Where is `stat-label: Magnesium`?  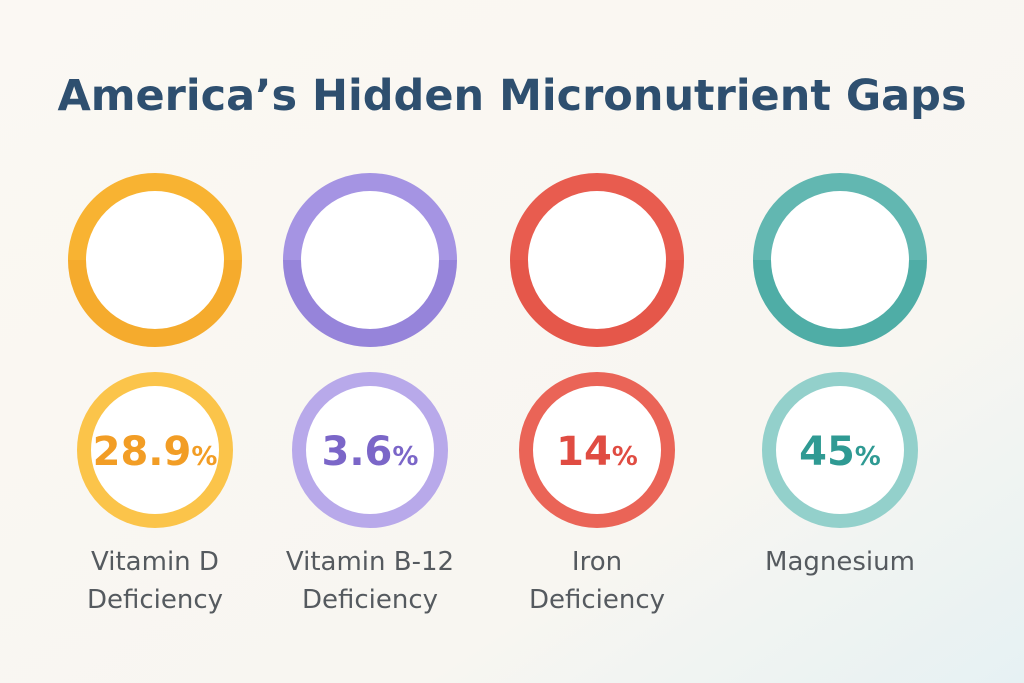 stat-label: Magnesium is located at coordinates (840, 562).